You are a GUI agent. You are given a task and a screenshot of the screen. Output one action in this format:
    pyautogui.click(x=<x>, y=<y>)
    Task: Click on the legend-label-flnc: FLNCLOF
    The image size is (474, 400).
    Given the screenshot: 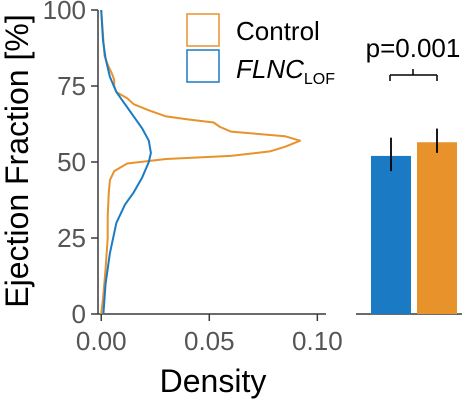 What is the action you would take?
    pyautogui.click(x=285, y=71)
    